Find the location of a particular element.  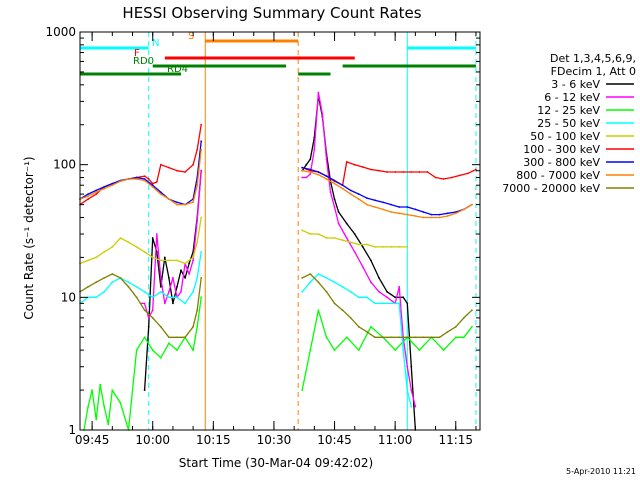

x-tick-label: 10:00 is located at coordinates (152, 440).